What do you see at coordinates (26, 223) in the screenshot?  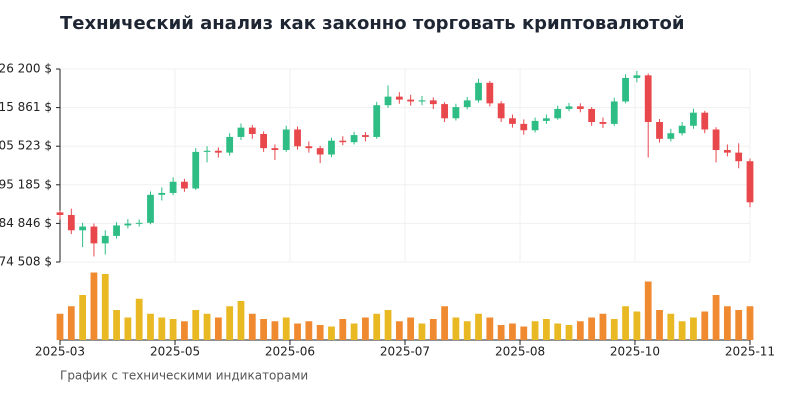 I see `y-tick-label: 84 846 $` at bounding box center [26, 223].